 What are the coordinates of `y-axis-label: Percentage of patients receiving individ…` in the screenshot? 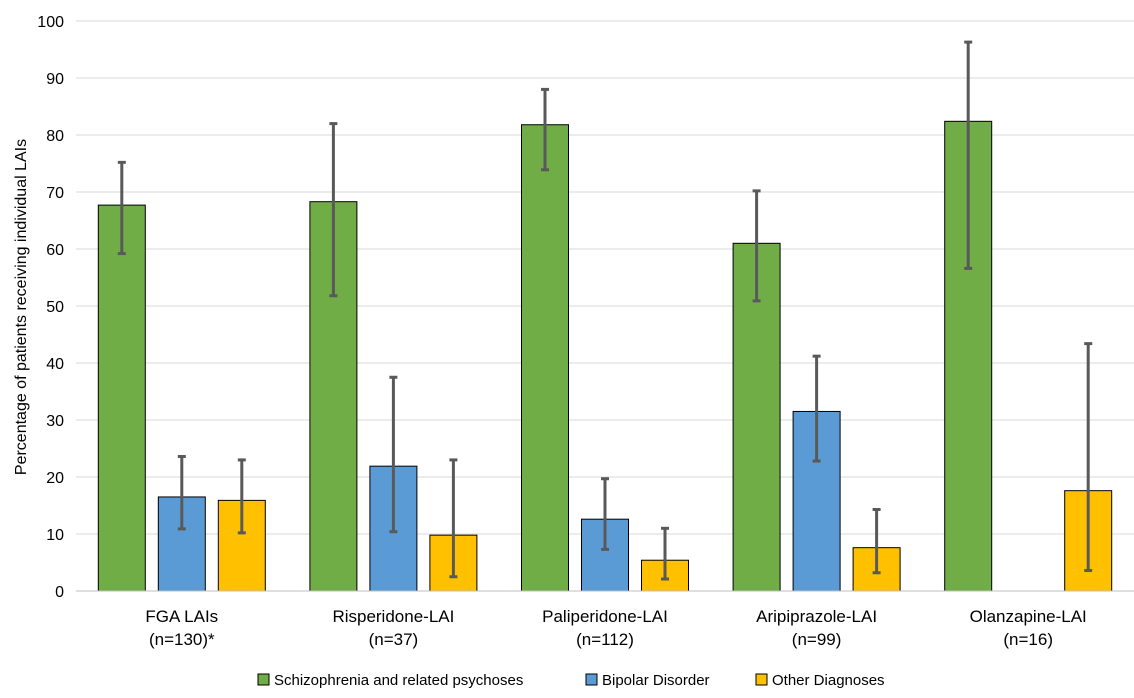 It's located at (21, 307).